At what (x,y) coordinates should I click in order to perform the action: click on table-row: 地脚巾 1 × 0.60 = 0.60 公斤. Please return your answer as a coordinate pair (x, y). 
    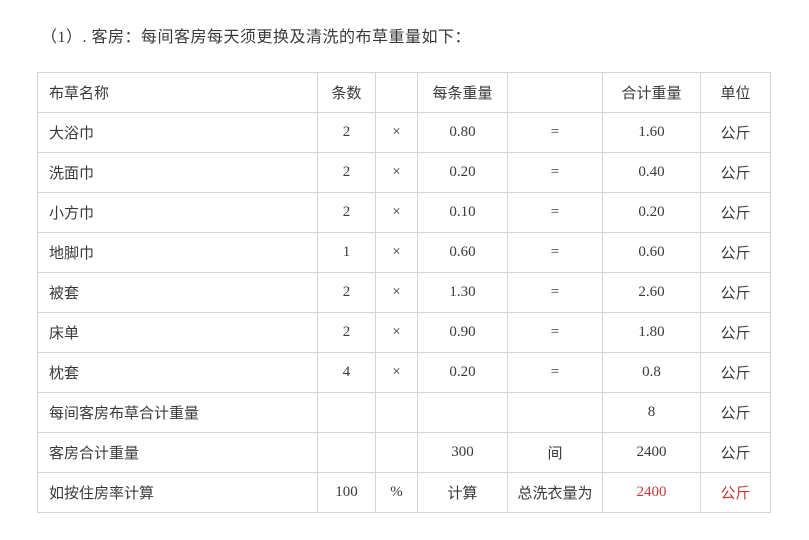
    Looking at the image, I should click on (404, 252).